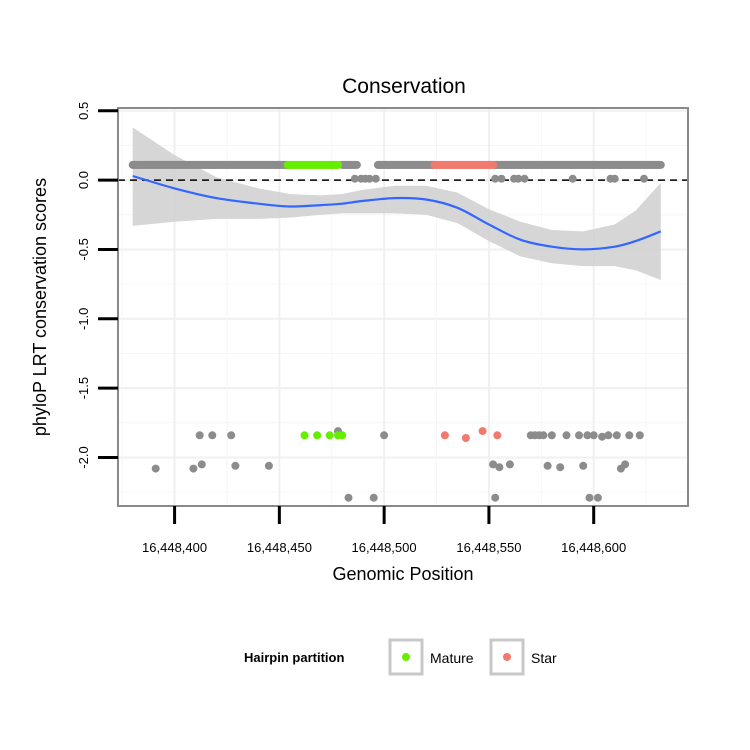  I want to click on confidence-band-layer, so click(396, 204).